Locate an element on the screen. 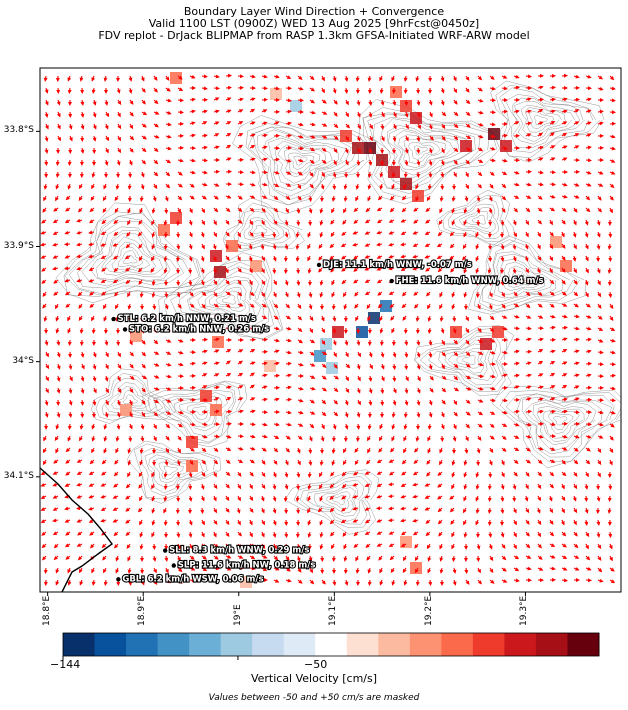  station-label: DJE: 11.1 km/h WNW, -0.07 m/s is located at coordinates (397, 265).